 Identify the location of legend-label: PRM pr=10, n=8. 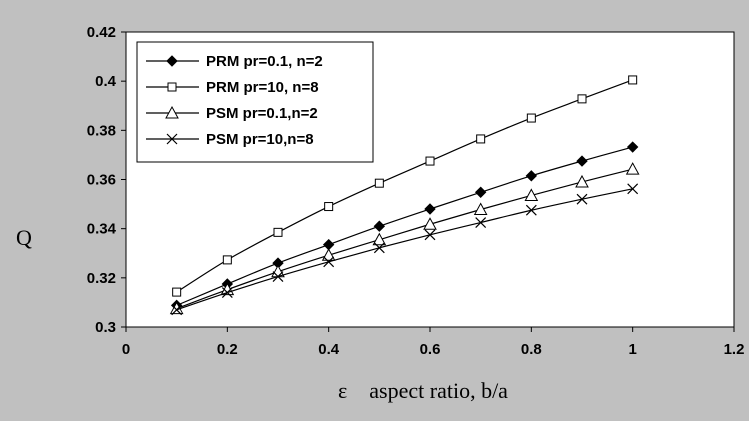
(262, 87).